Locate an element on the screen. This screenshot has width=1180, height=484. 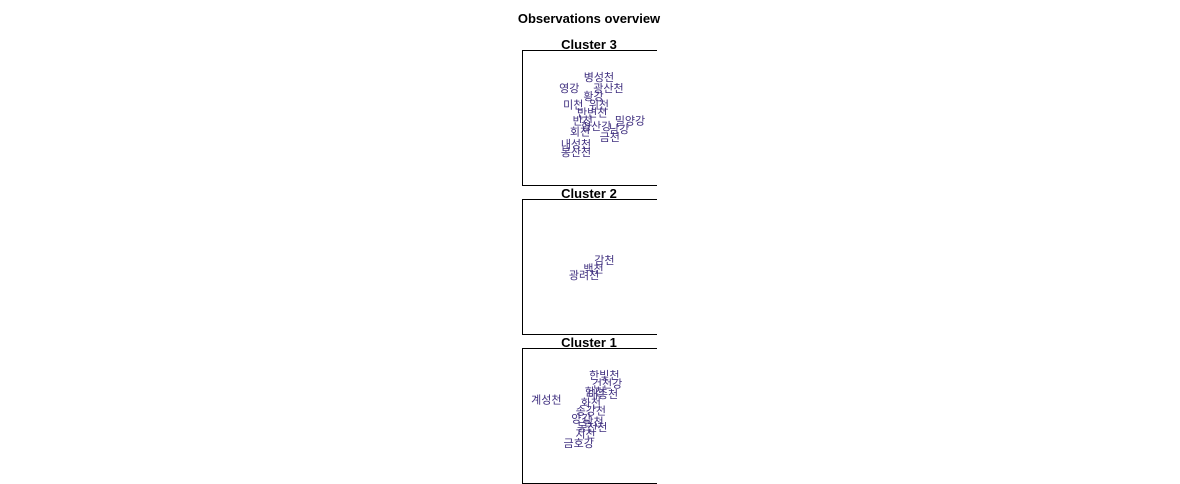
point-label-cluster-1: 건천강 is located at coordinates (607, 383).